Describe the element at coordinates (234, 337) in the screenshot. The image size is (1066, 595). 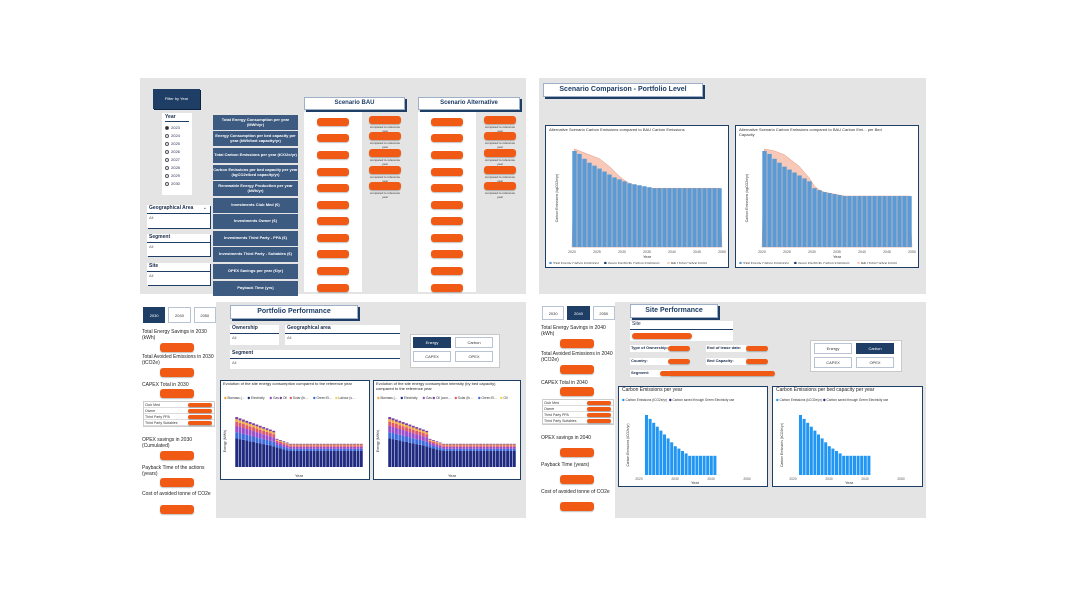
I see `pp-ownership-dropdown: All` at that location.